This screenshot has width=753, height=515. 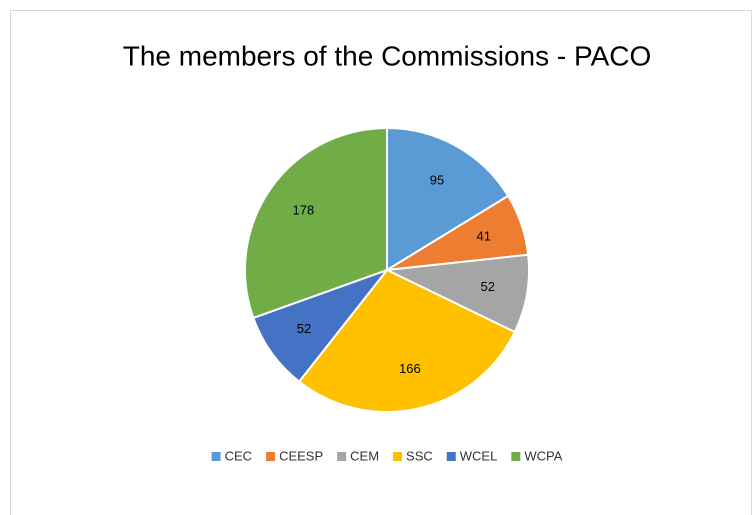 What do you see at coordinates (479, 455) in the screenshot?
I see `legend-label: WCEL` at bounding box center [479, 455].